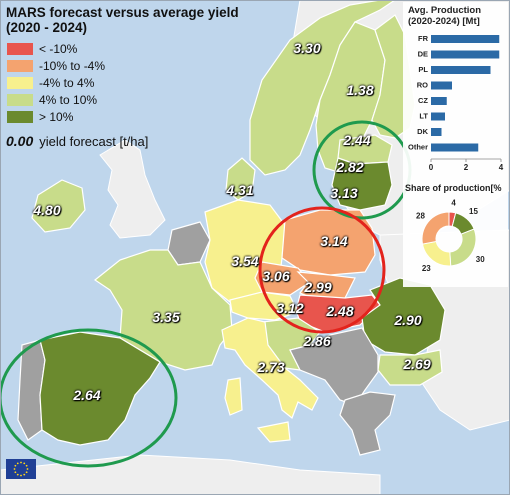 The height and width of the screenshot is (495, 510). What do you see at coordinates (501, 167) in the screenshot?
I see `x-tick-label: 4` at bounding box center [501, 167].